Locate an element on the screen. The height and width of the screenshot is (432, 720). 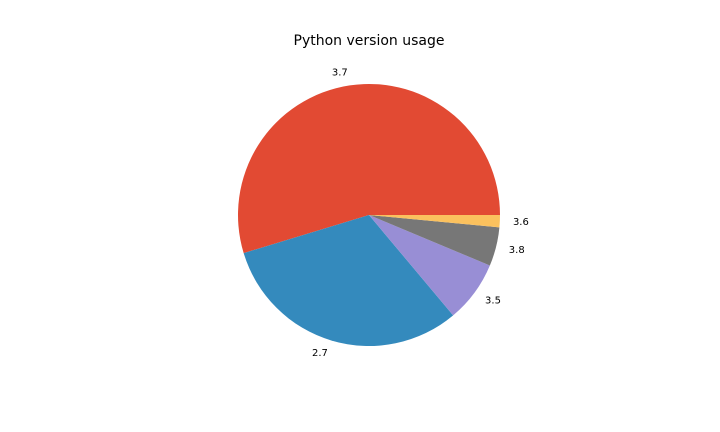
chart-title: Python version usage is located at coordinates (369, 41).